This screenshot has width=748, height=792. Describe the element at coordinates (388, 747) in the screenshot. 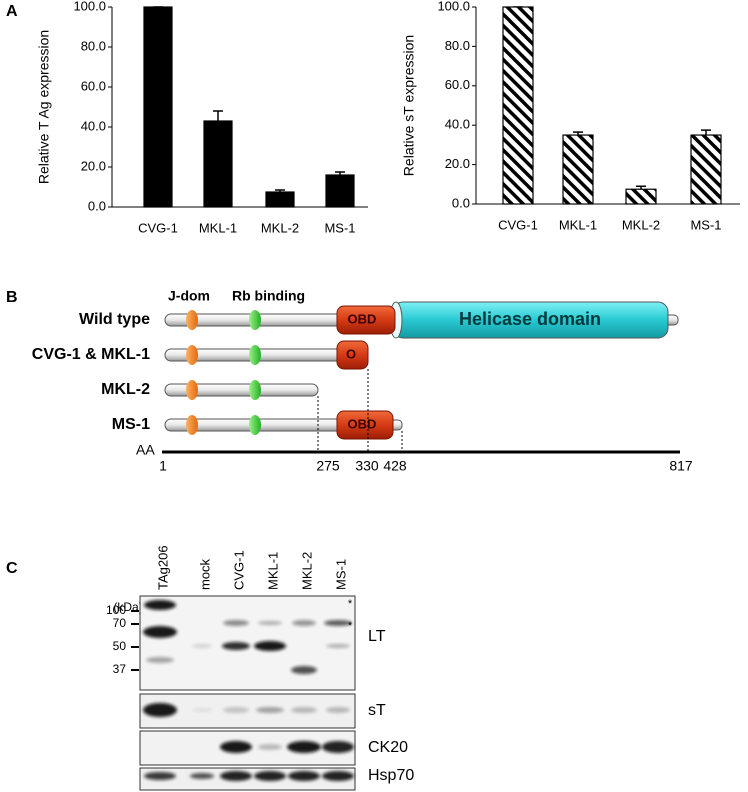

I see `blot-label: CK20` at that location.